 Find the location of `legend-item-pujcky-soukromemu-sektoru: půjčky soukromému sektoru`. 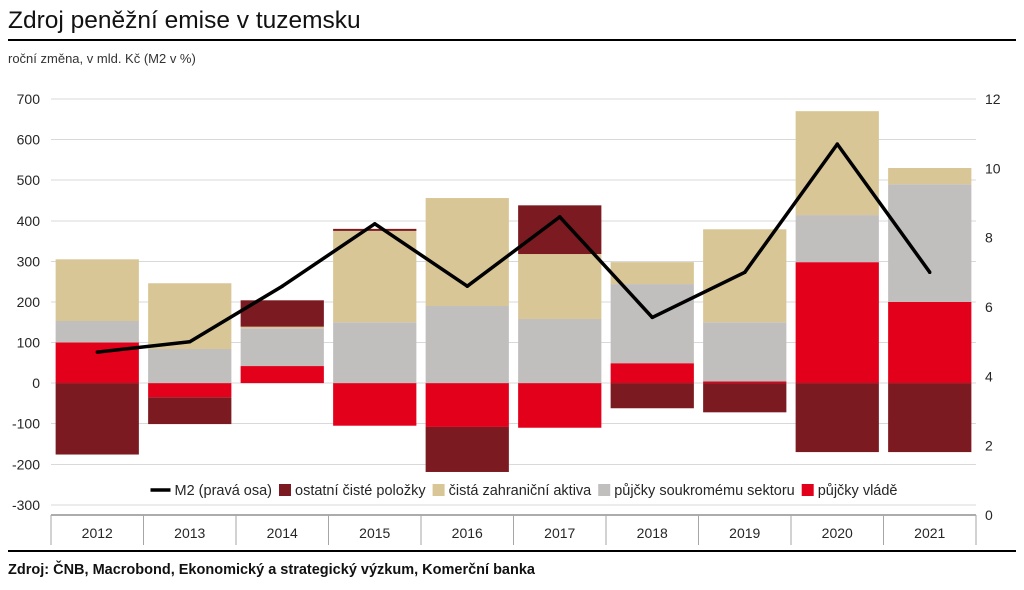

legend-item-pujcky-soukromemu-sektoru: půjčky soukromému sektoru is located at coordinates (696, 491).